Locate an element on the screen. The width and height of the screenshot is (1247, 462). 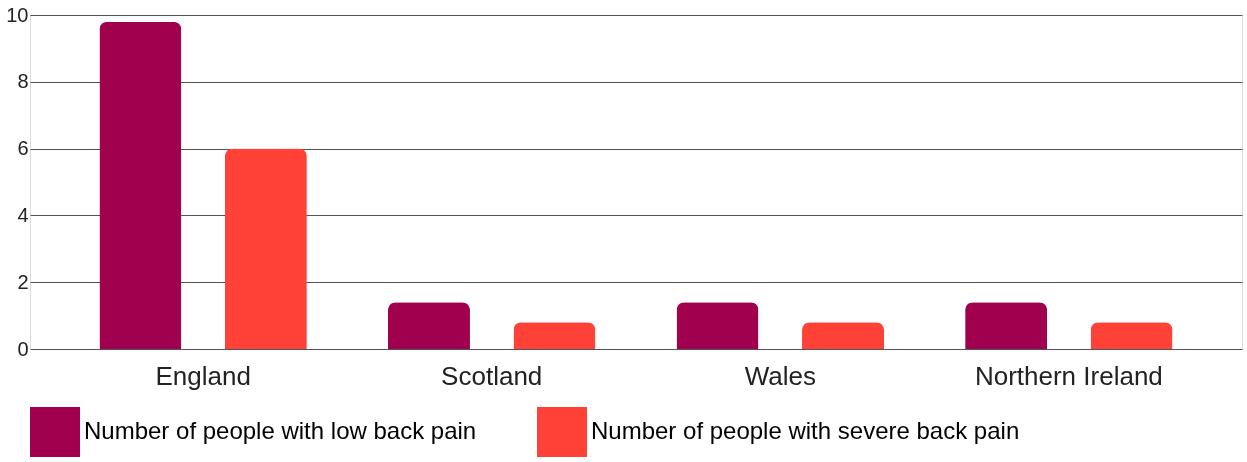
y-tick-label: 0 is located at coordinates (23, 348).